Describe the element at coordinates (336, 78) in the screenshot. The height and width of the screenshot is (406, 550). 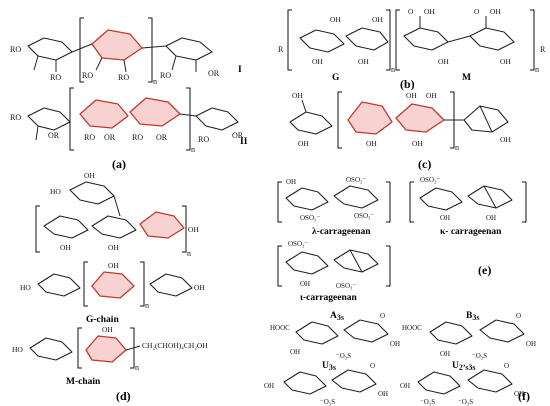
I see `unit-label-G: G` at that location.